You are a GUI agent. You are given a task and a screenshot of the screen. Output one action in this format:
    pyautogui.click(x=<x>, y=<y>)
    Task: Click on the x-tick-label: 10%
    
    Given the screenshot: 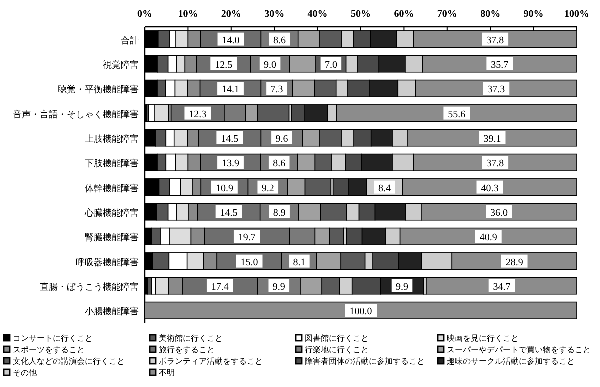 What is the action you would take?
    pyautogui.click(x=188, y=14)
    